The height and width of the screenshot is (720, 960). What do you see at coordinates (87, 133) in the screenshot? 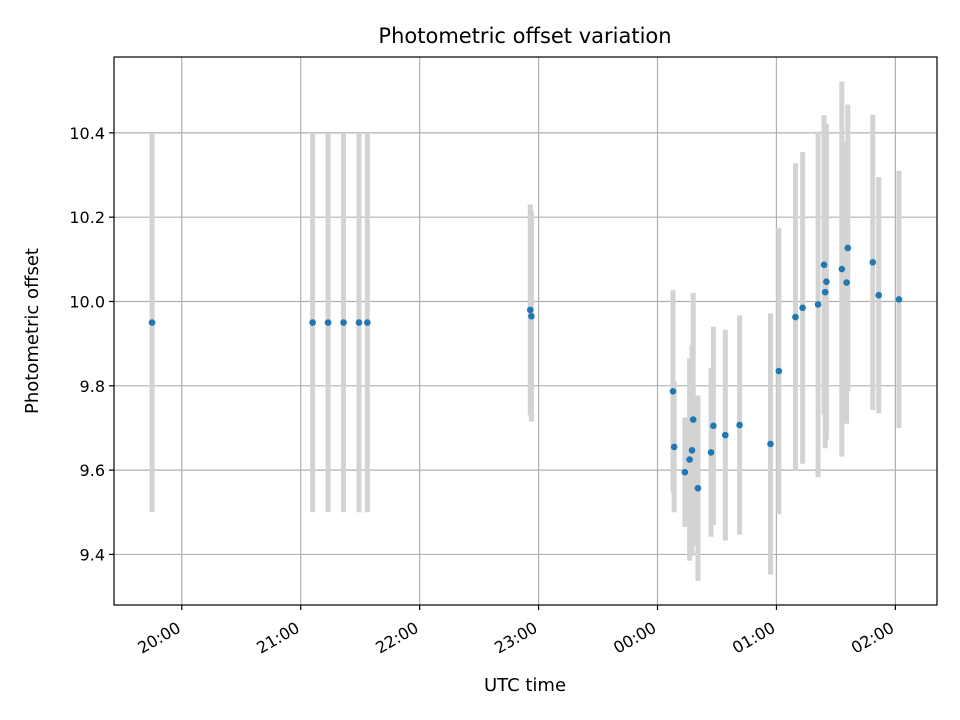
I see `y-tick-label: 10.4` at bounding box center [87, 133].